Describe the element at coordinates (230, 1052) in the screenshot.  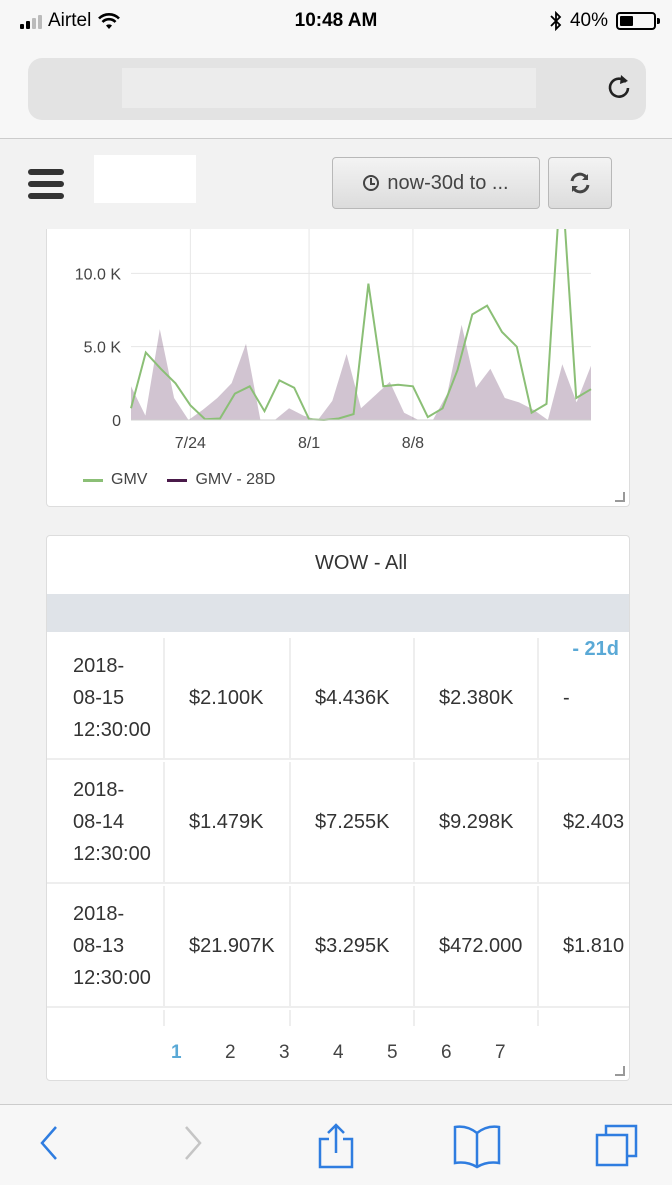
I see `page-link: 2` at that location.